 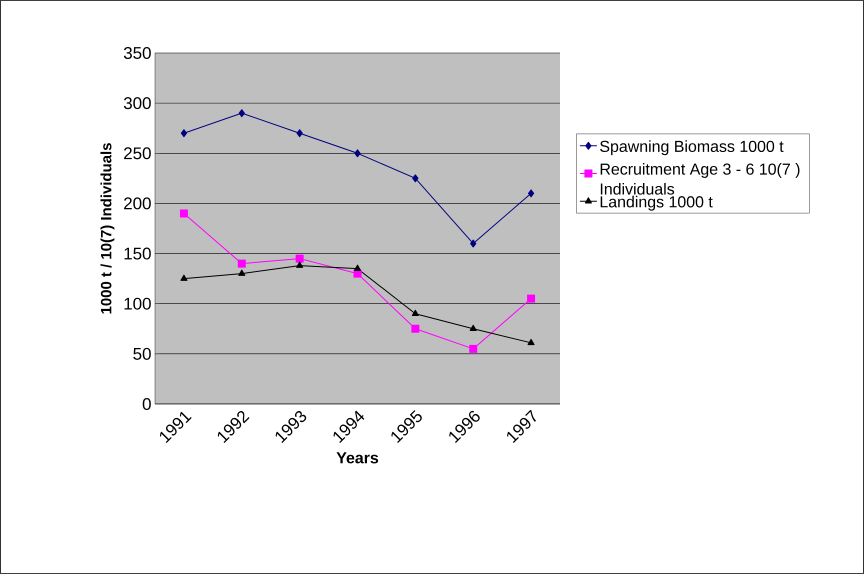 What do you see at coordinates (357, 458) in the screenshot?
I see `x-axis-title: Years` at bounding box center [357, 458].